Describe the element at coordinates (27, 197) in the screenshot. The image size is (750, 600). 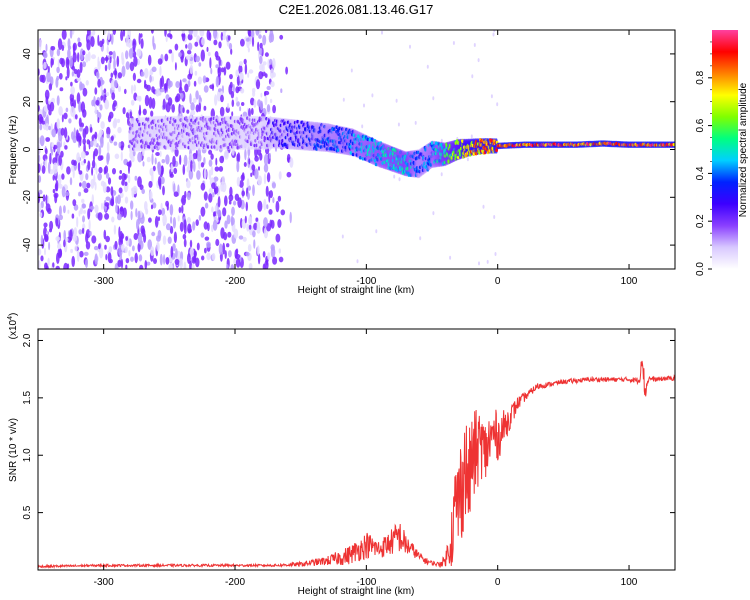
I see `y-tick-label: -20` at that location.